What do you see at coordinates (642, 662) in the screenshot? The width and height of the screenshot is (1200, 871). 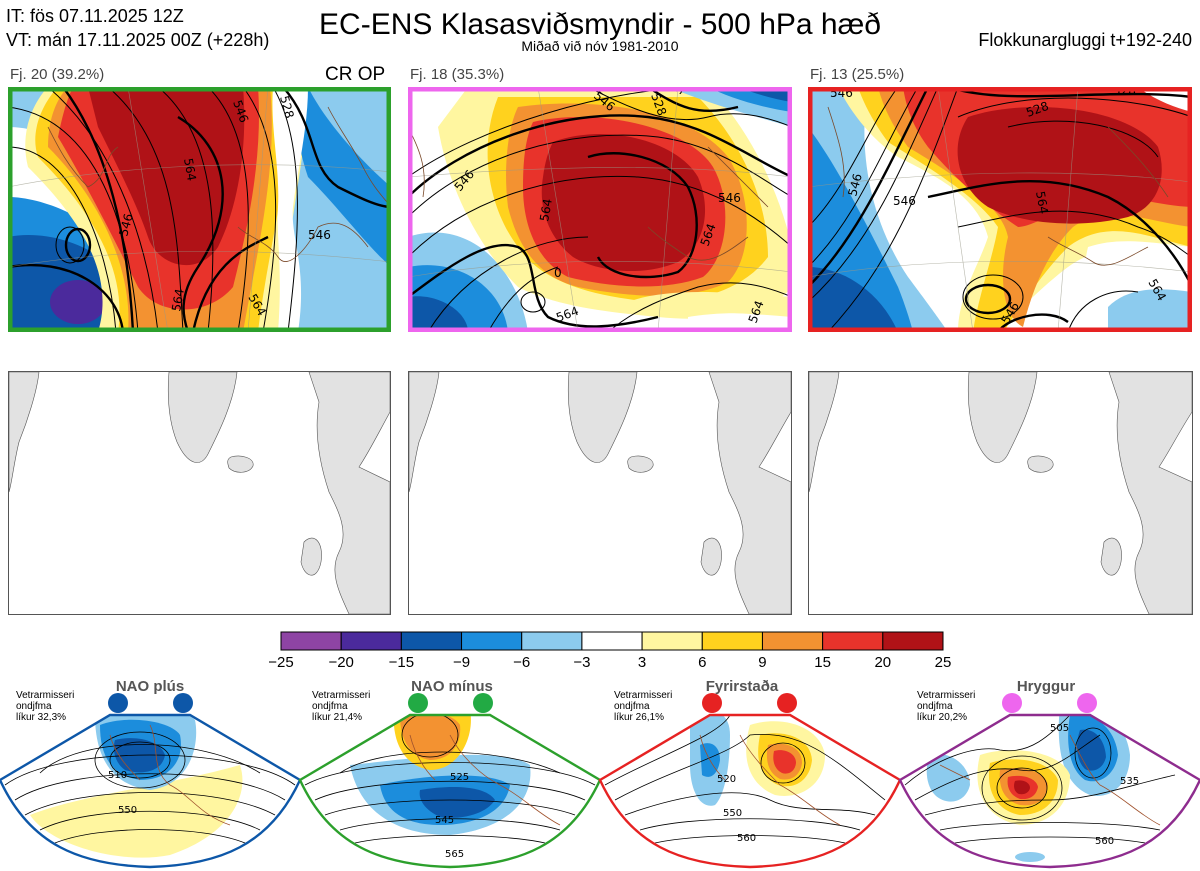 I see `colorbar-tick-label: 3` at bounding box center [642, 662].